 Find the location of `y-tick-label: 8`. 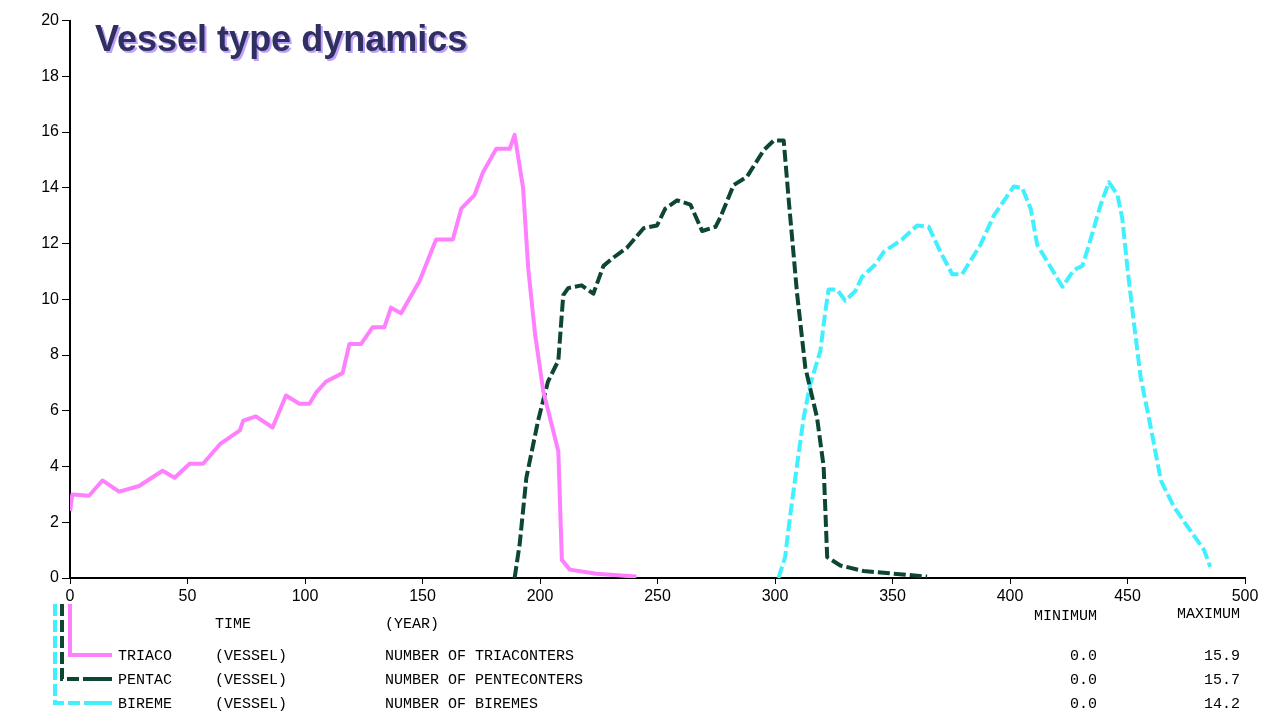

y-tick-label: 8 is located at coordinates (55, 354).